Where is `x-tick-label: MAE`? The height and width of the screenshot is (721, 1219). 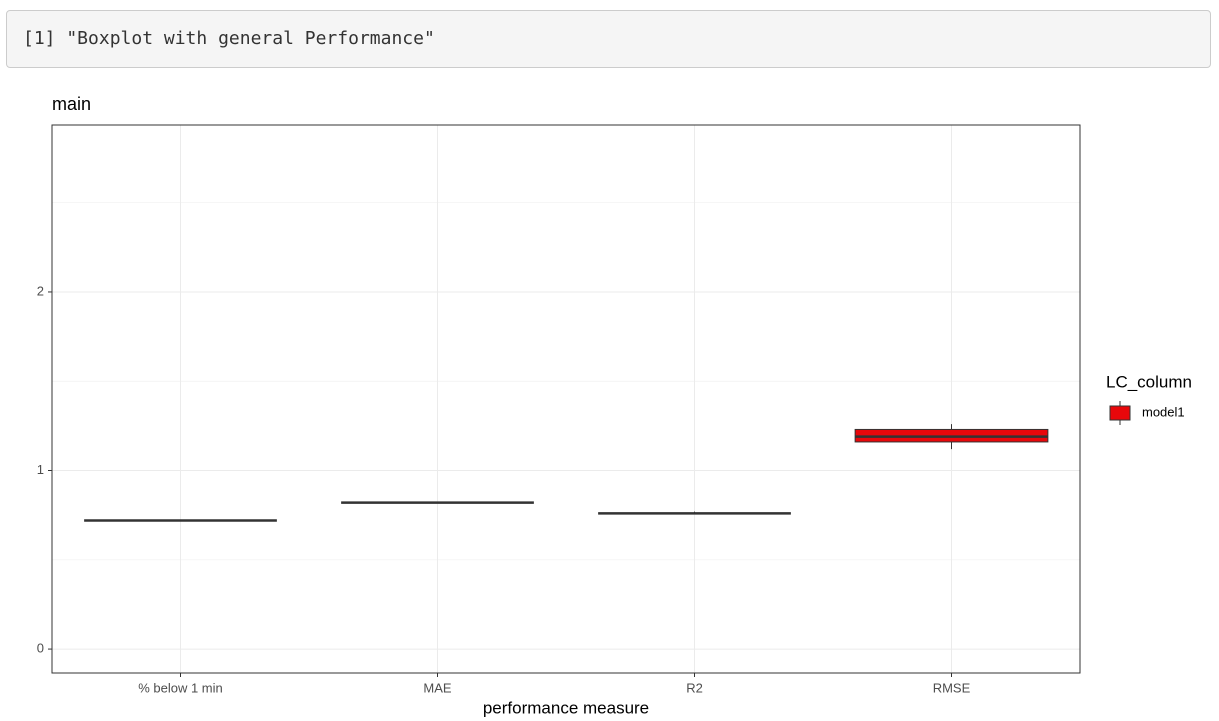
x-tick-label: MAE is located at coordinates (437, 687).